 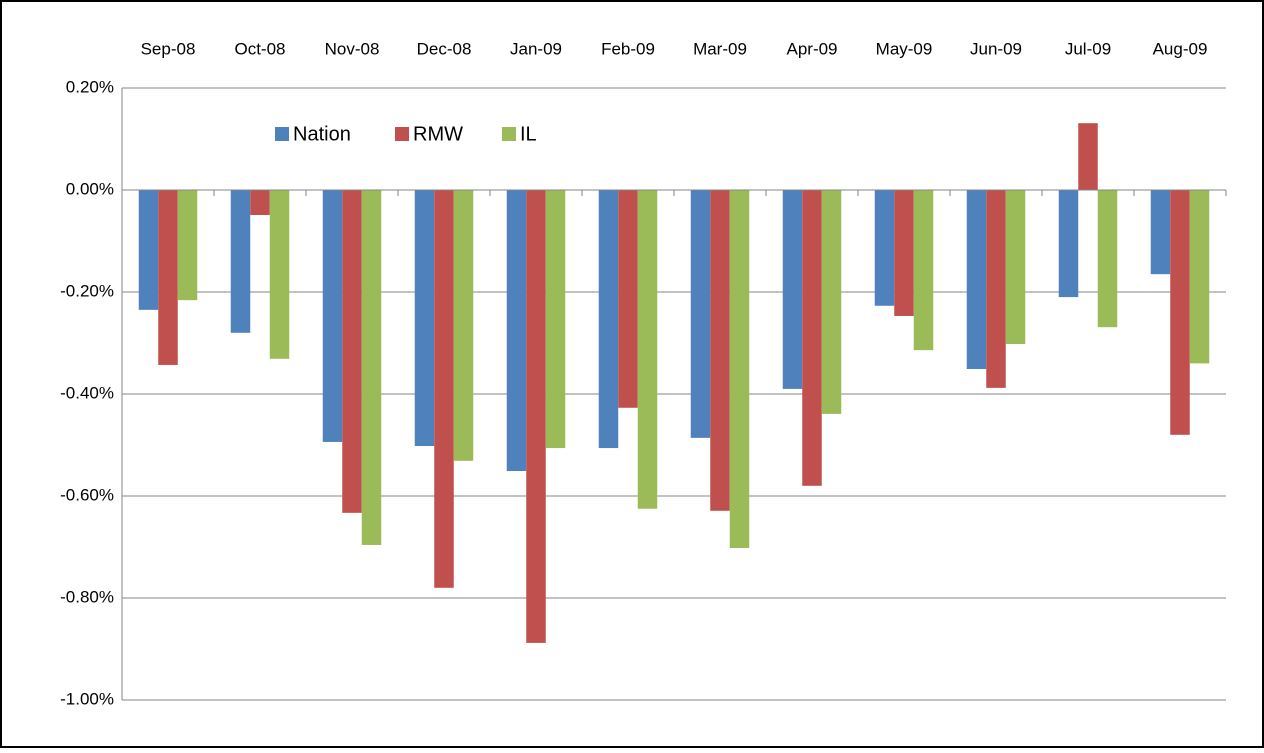 I want to click on x-tick-label: Aug-09, so click(x=1180, y=48).